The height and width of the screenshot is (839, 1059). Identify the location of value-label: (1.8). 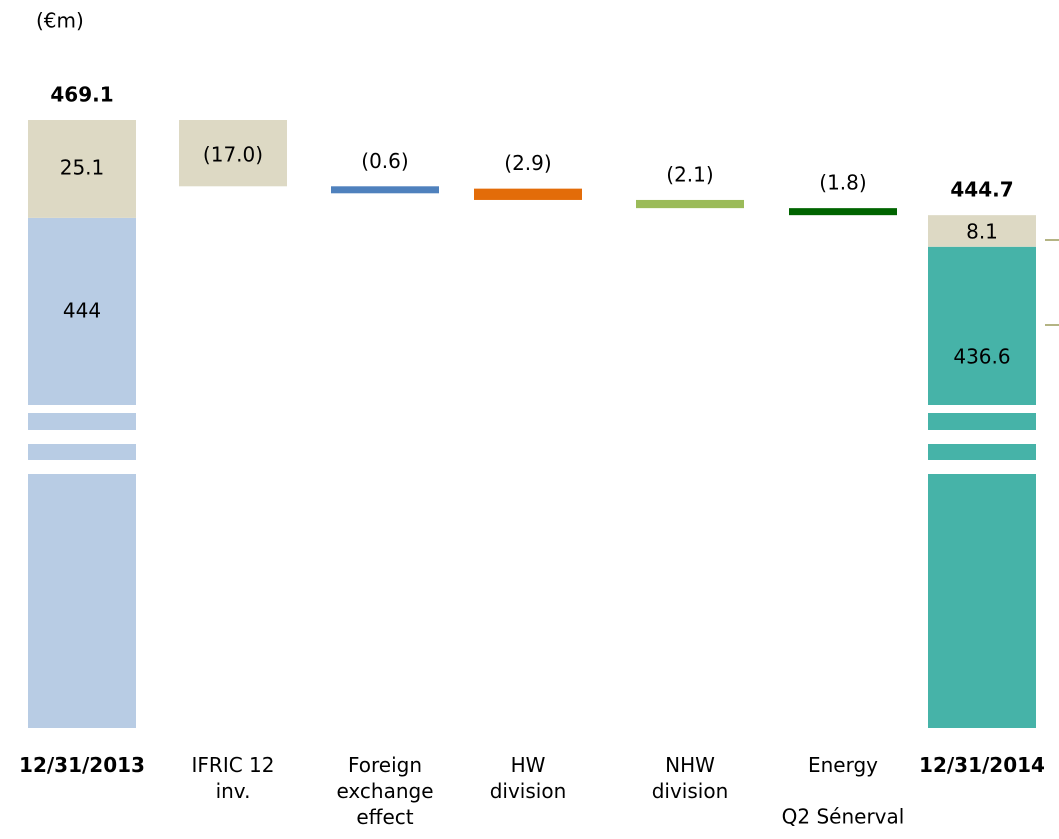
(842, 183).